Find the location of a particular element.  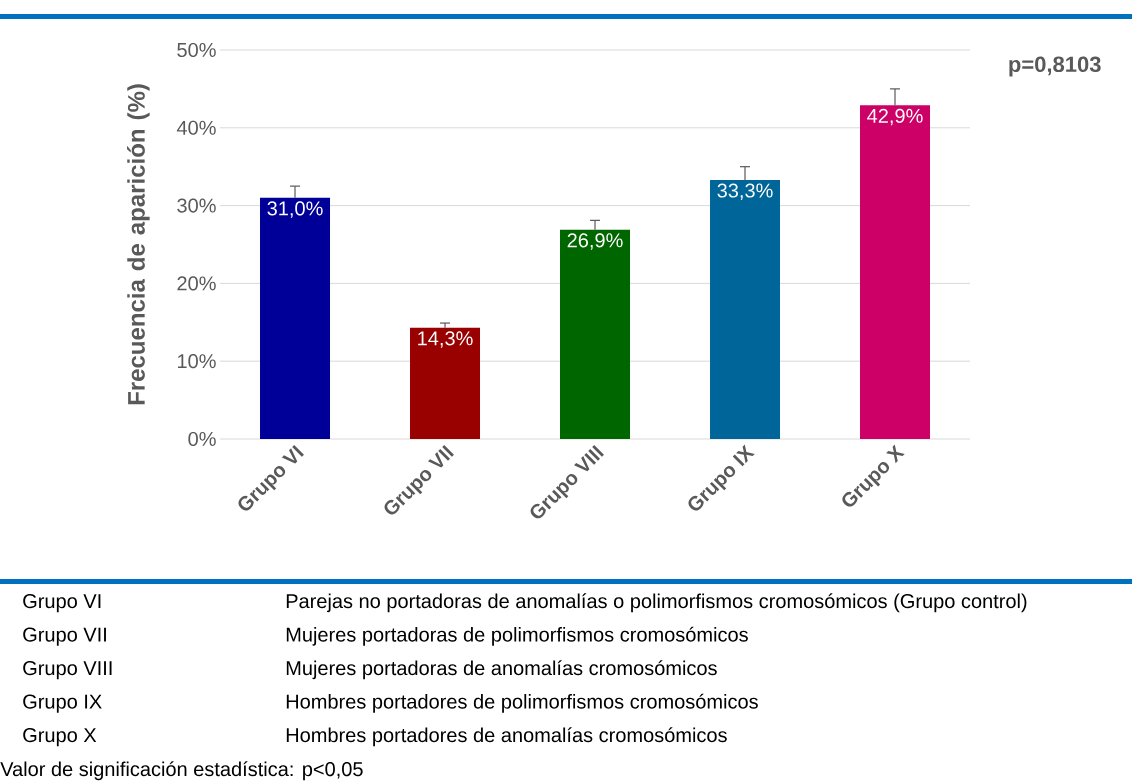

text: Grupo VIII is located at coordinates (67, 670).